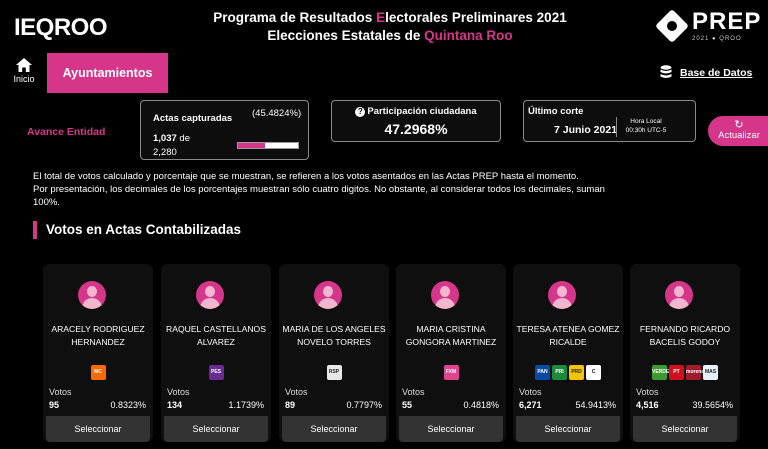 Image resolution: width=768 pixels, height=449 pixels. I want to click on prd-logo: PRD, so click(576, 372).